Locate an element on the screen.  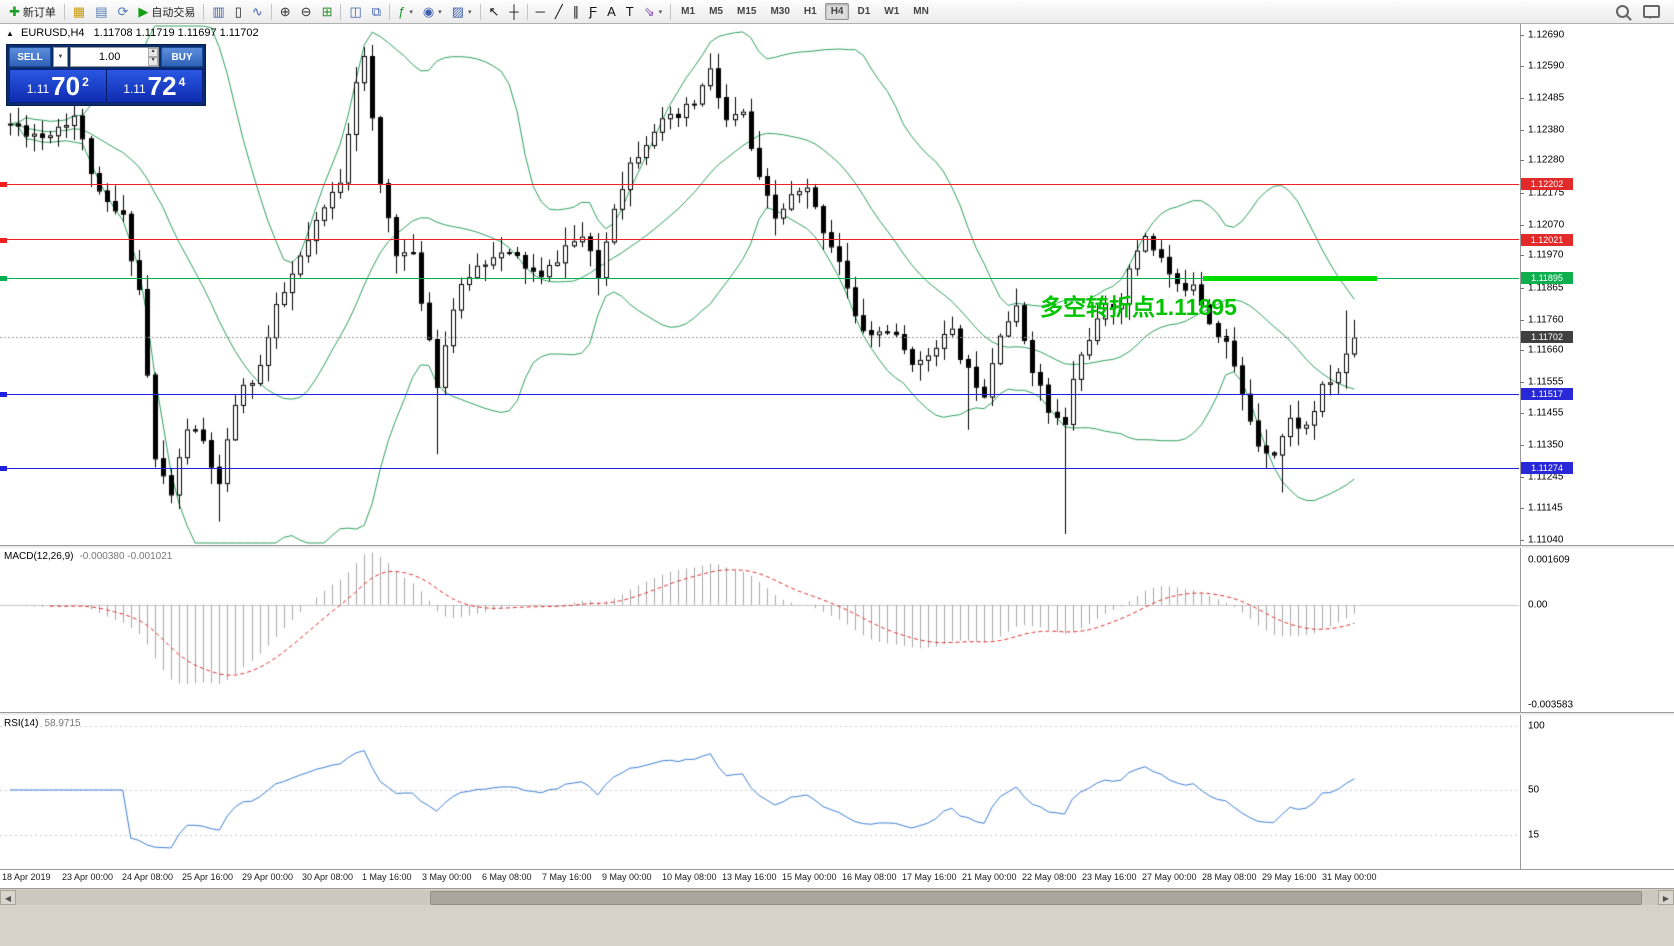
line-chart-button: ∿ is located at coordinates (257, 12).